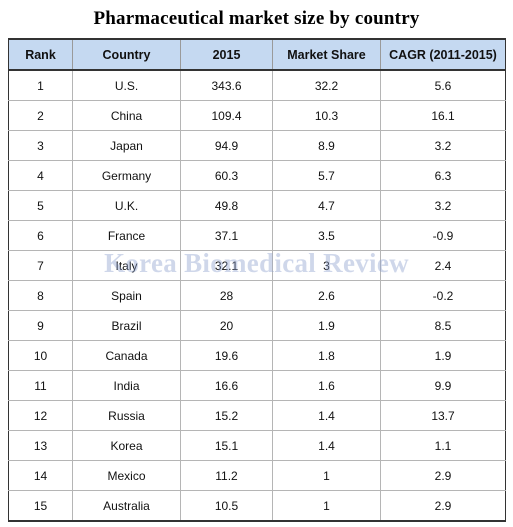 The height and width of the screenshot is (527, 513). What do you see at coordinates (226, 85) in the screenshot?
I see `value-2015-cell: 343.6` at bounding box center [226, 85].